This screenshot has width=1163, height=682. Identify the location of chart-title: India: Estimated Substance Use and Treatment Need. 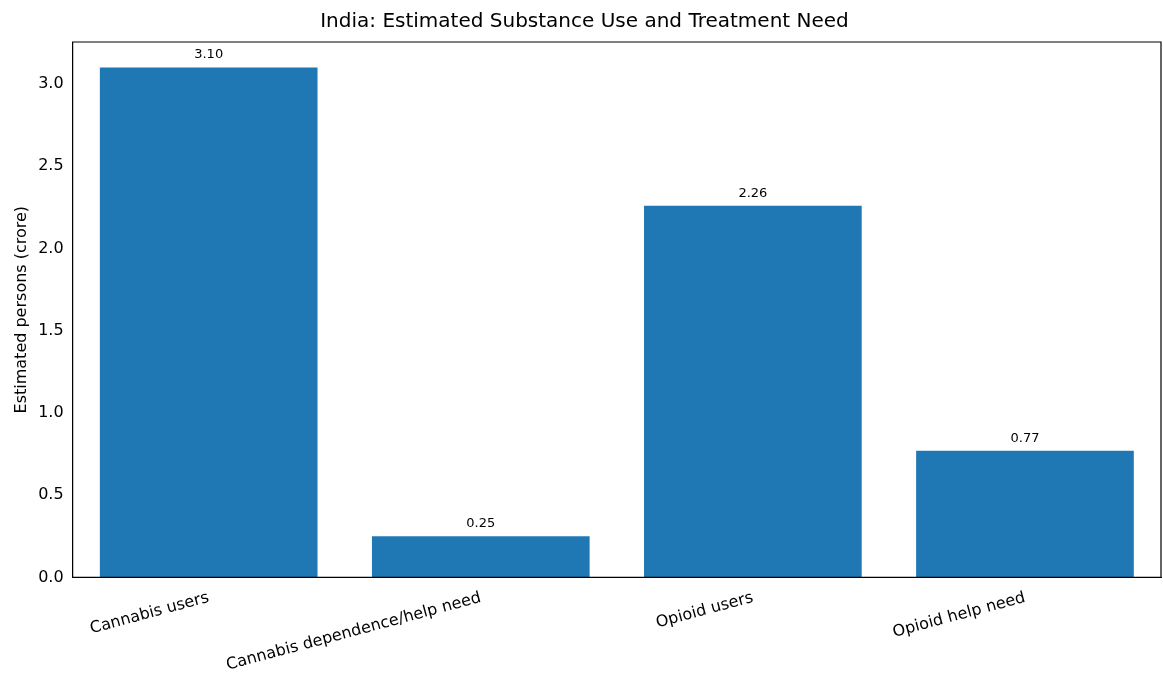
(584, 20).